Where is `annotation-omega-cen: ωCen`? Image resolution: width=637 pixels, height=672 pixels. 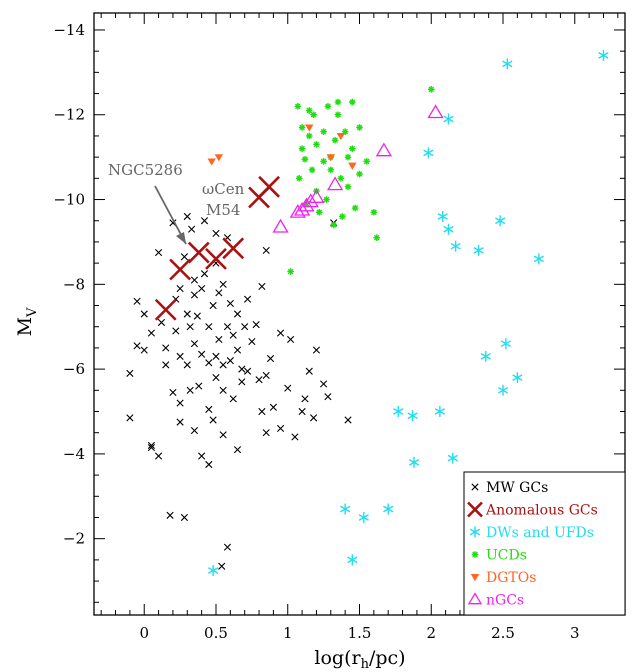
annotation-omega-cen: ωCen is located at coordinates (223, 189).